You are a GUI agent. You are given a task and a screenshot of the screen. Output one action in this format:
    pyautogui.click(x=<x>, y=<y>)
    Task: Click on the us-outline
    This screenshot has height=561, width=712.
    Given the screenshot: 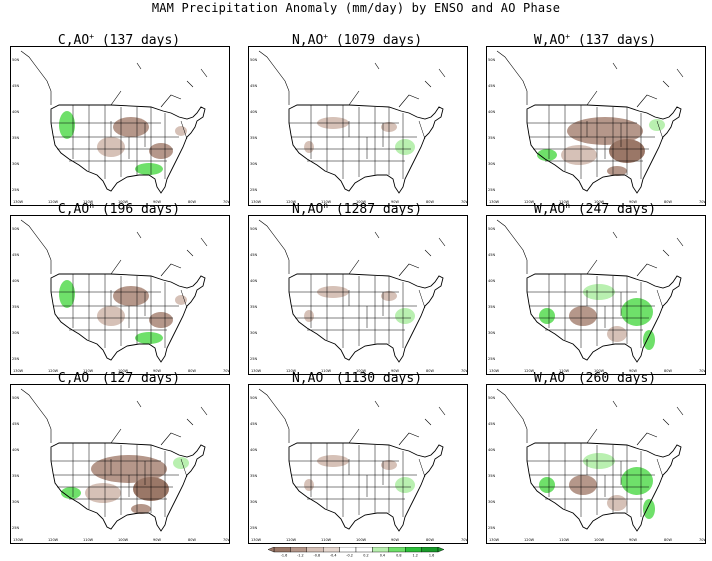 What is the action you would take?
    pyautogui.click(x=128, y=149)
    